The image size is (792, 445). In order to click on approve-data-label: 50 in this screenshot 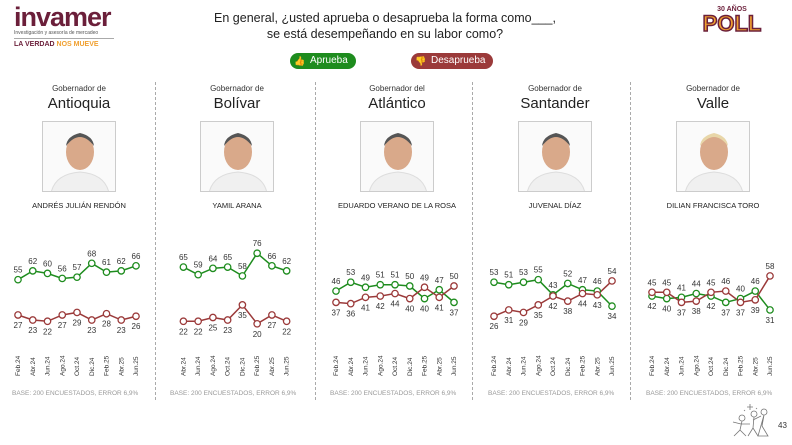, I will do `click(409, 276)`.